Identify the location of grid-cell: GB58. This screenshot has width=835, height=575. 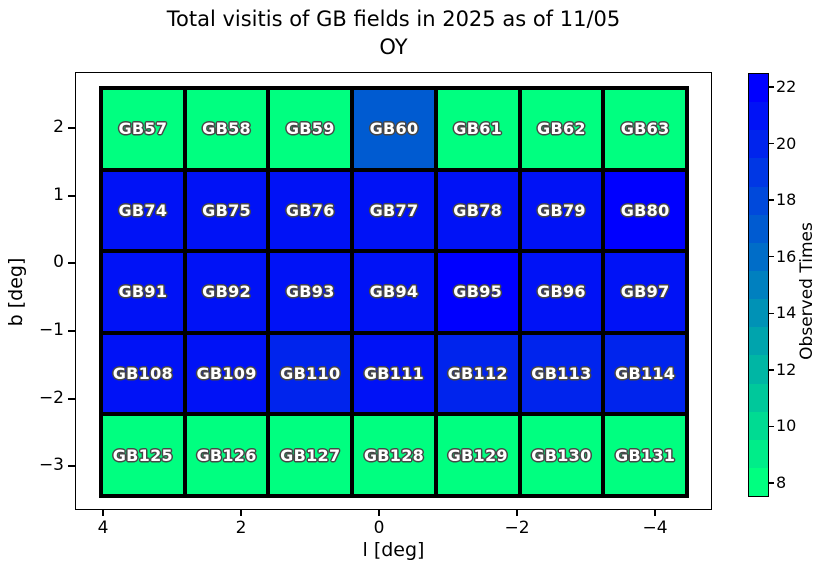
(226, 129).